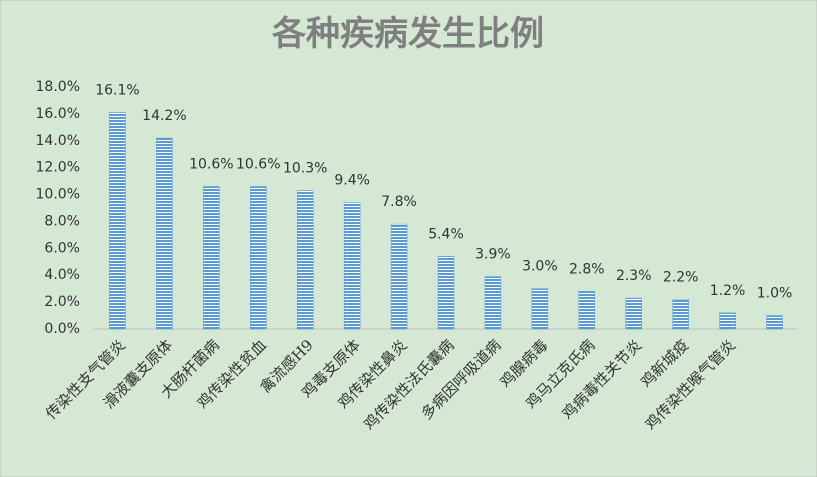 This screenshot has width=817, height=477. Describe the element at coordinates (408, 34) in the screenshot. I see `chart-title: 各种疾病发生比例` at that location.